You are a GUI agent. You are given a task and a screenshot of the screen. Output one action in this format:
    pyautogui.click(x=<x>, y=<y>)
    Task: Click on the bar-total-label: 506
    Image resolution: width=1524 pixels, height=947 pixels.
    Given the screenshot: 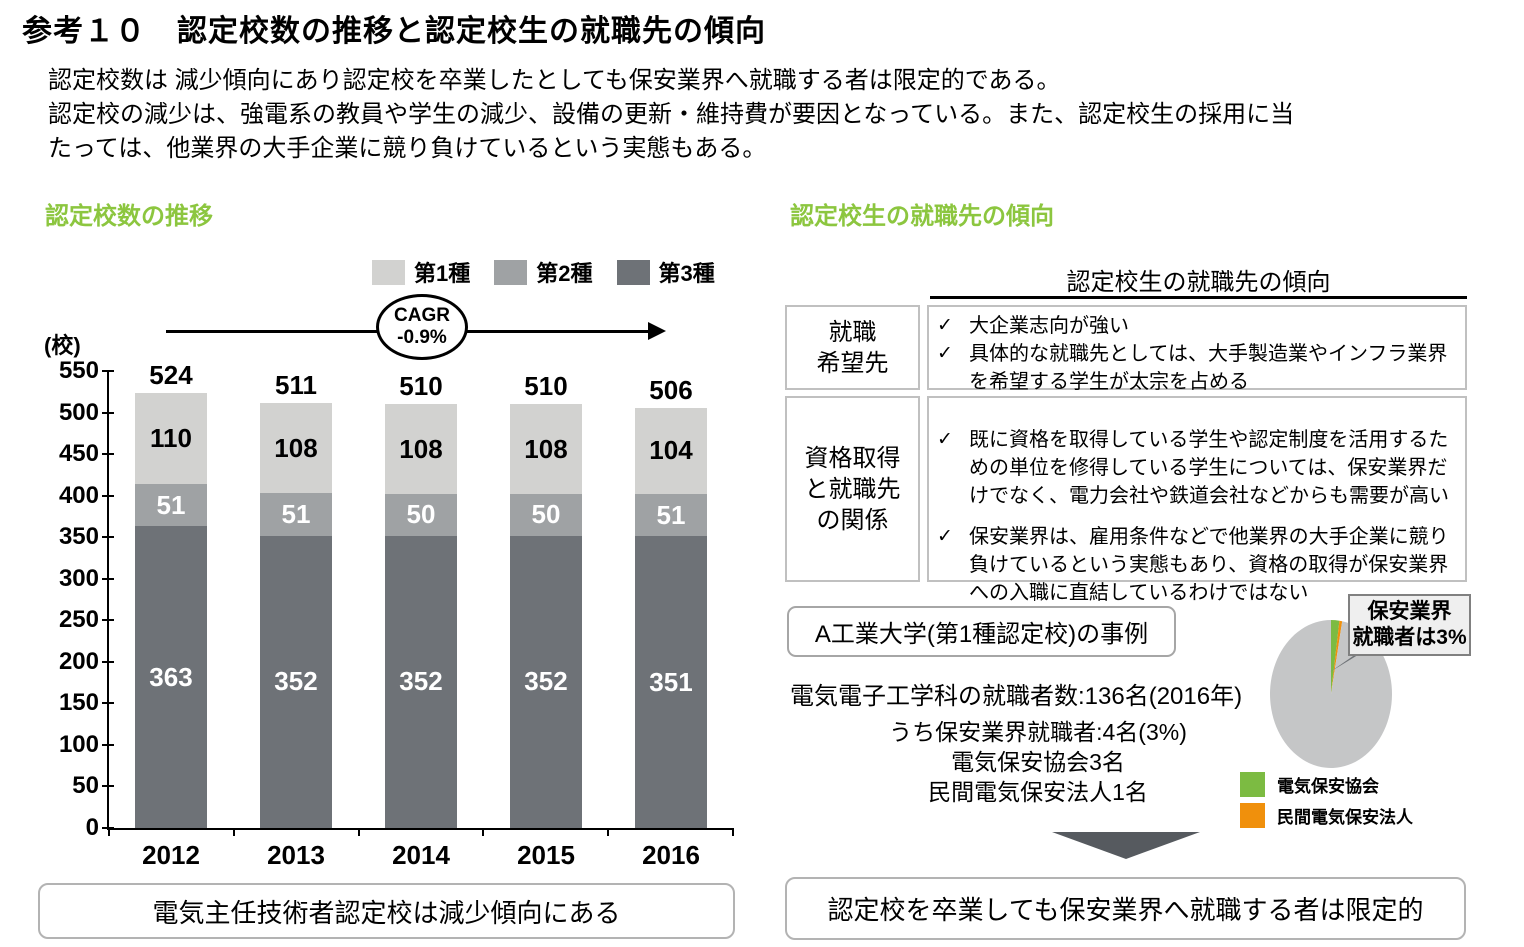 What is the action you would take?
    pyautogui.click(x=671, y=389)
    